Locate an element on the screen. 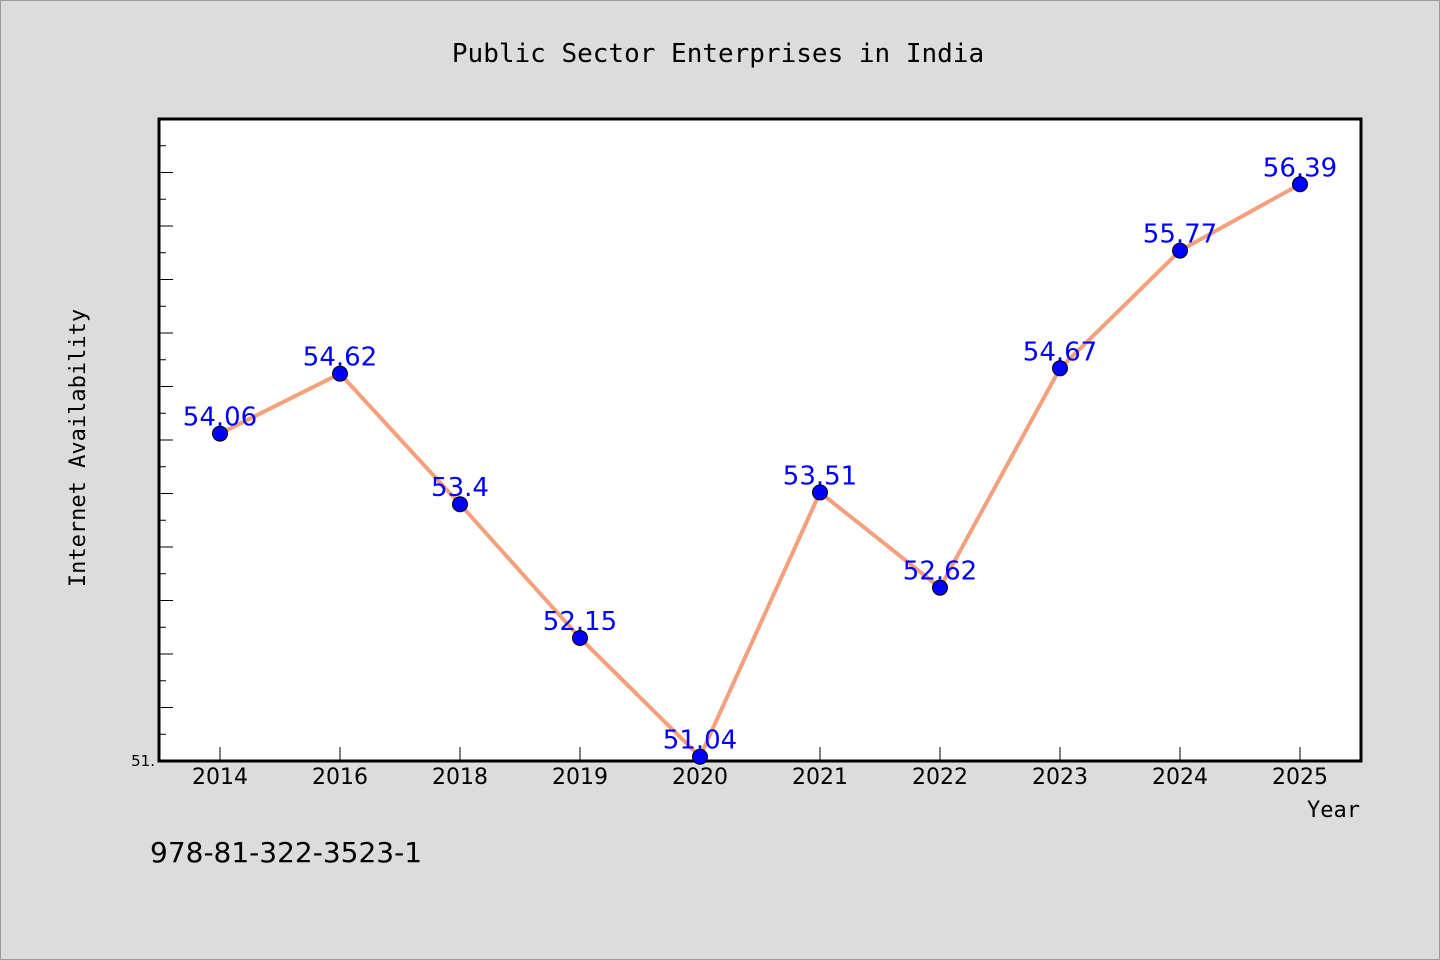 Image resolution: width=1440 pixels, height=960 pixels. x-tick-label: 2014 is located at coordinates (220, 777).